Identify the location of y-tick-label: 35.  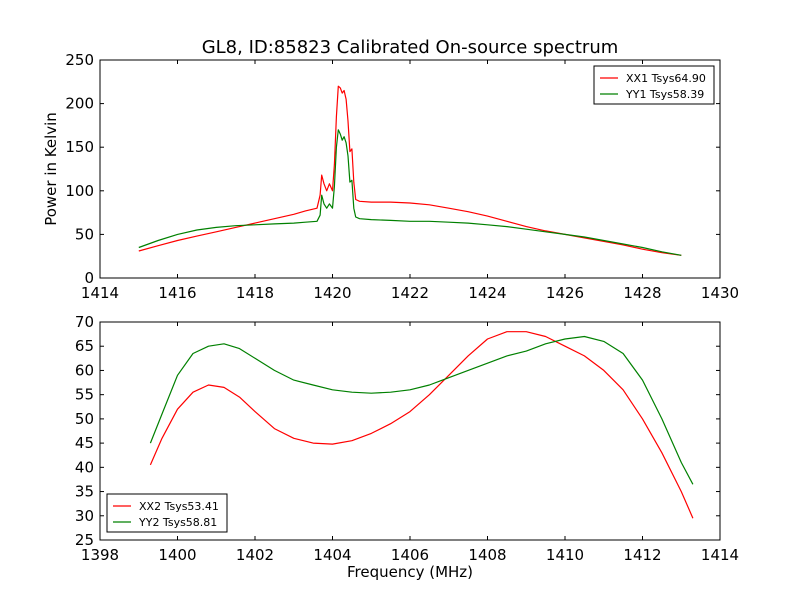
(84, 492).